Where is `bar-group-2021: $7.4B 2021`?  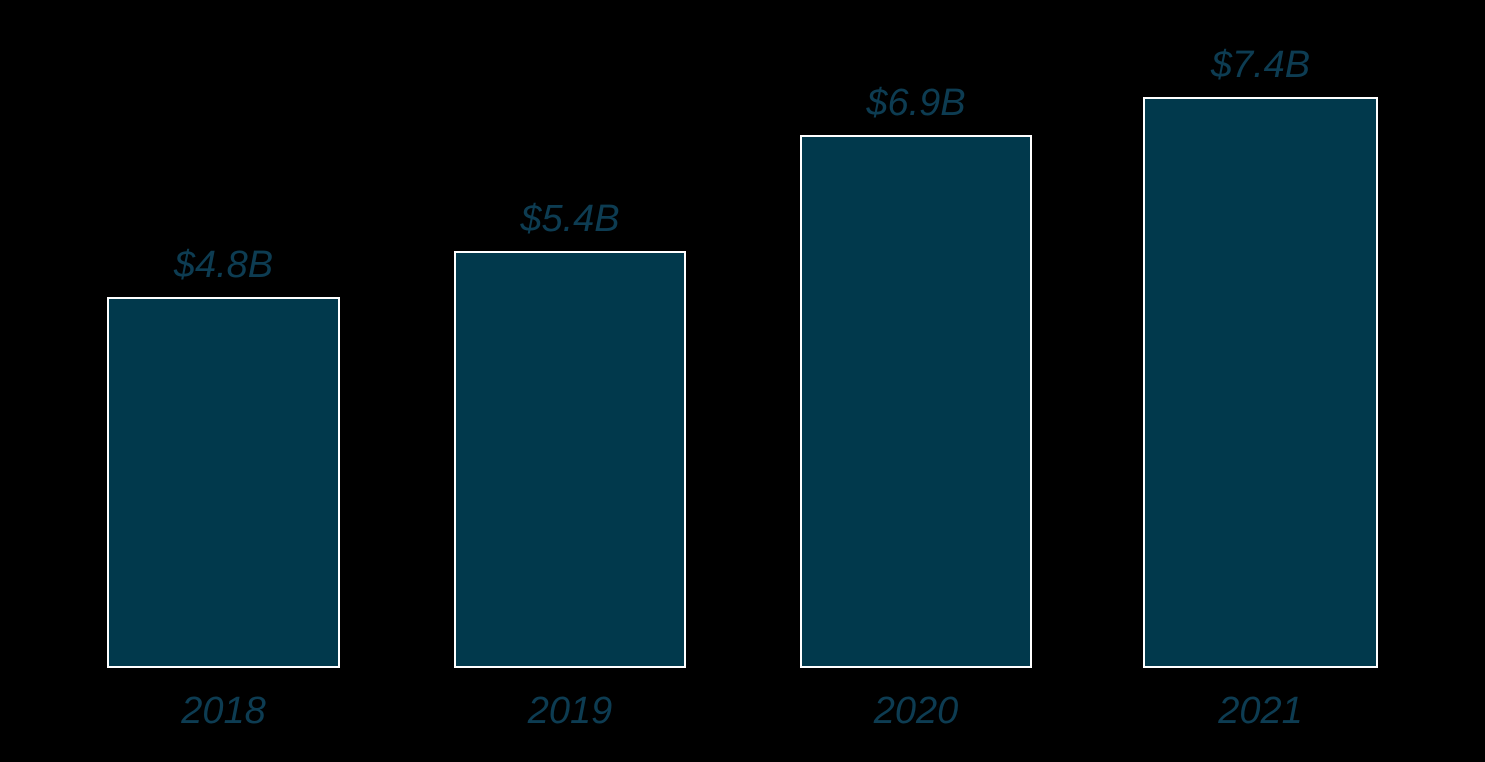 bar-group-2021: $7.4B 2021 is located at coordinates (1260, 388).